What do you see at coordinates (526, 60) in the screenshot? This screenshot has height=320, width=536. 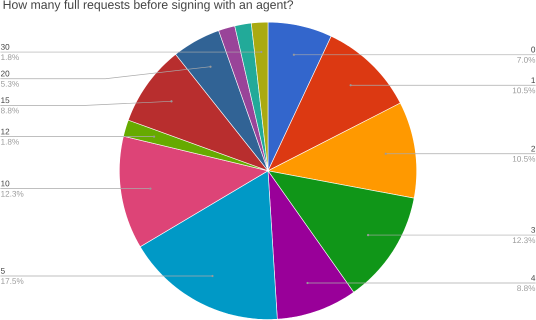 I see `data-label: 7.0%` at bounding box center [526, 60].